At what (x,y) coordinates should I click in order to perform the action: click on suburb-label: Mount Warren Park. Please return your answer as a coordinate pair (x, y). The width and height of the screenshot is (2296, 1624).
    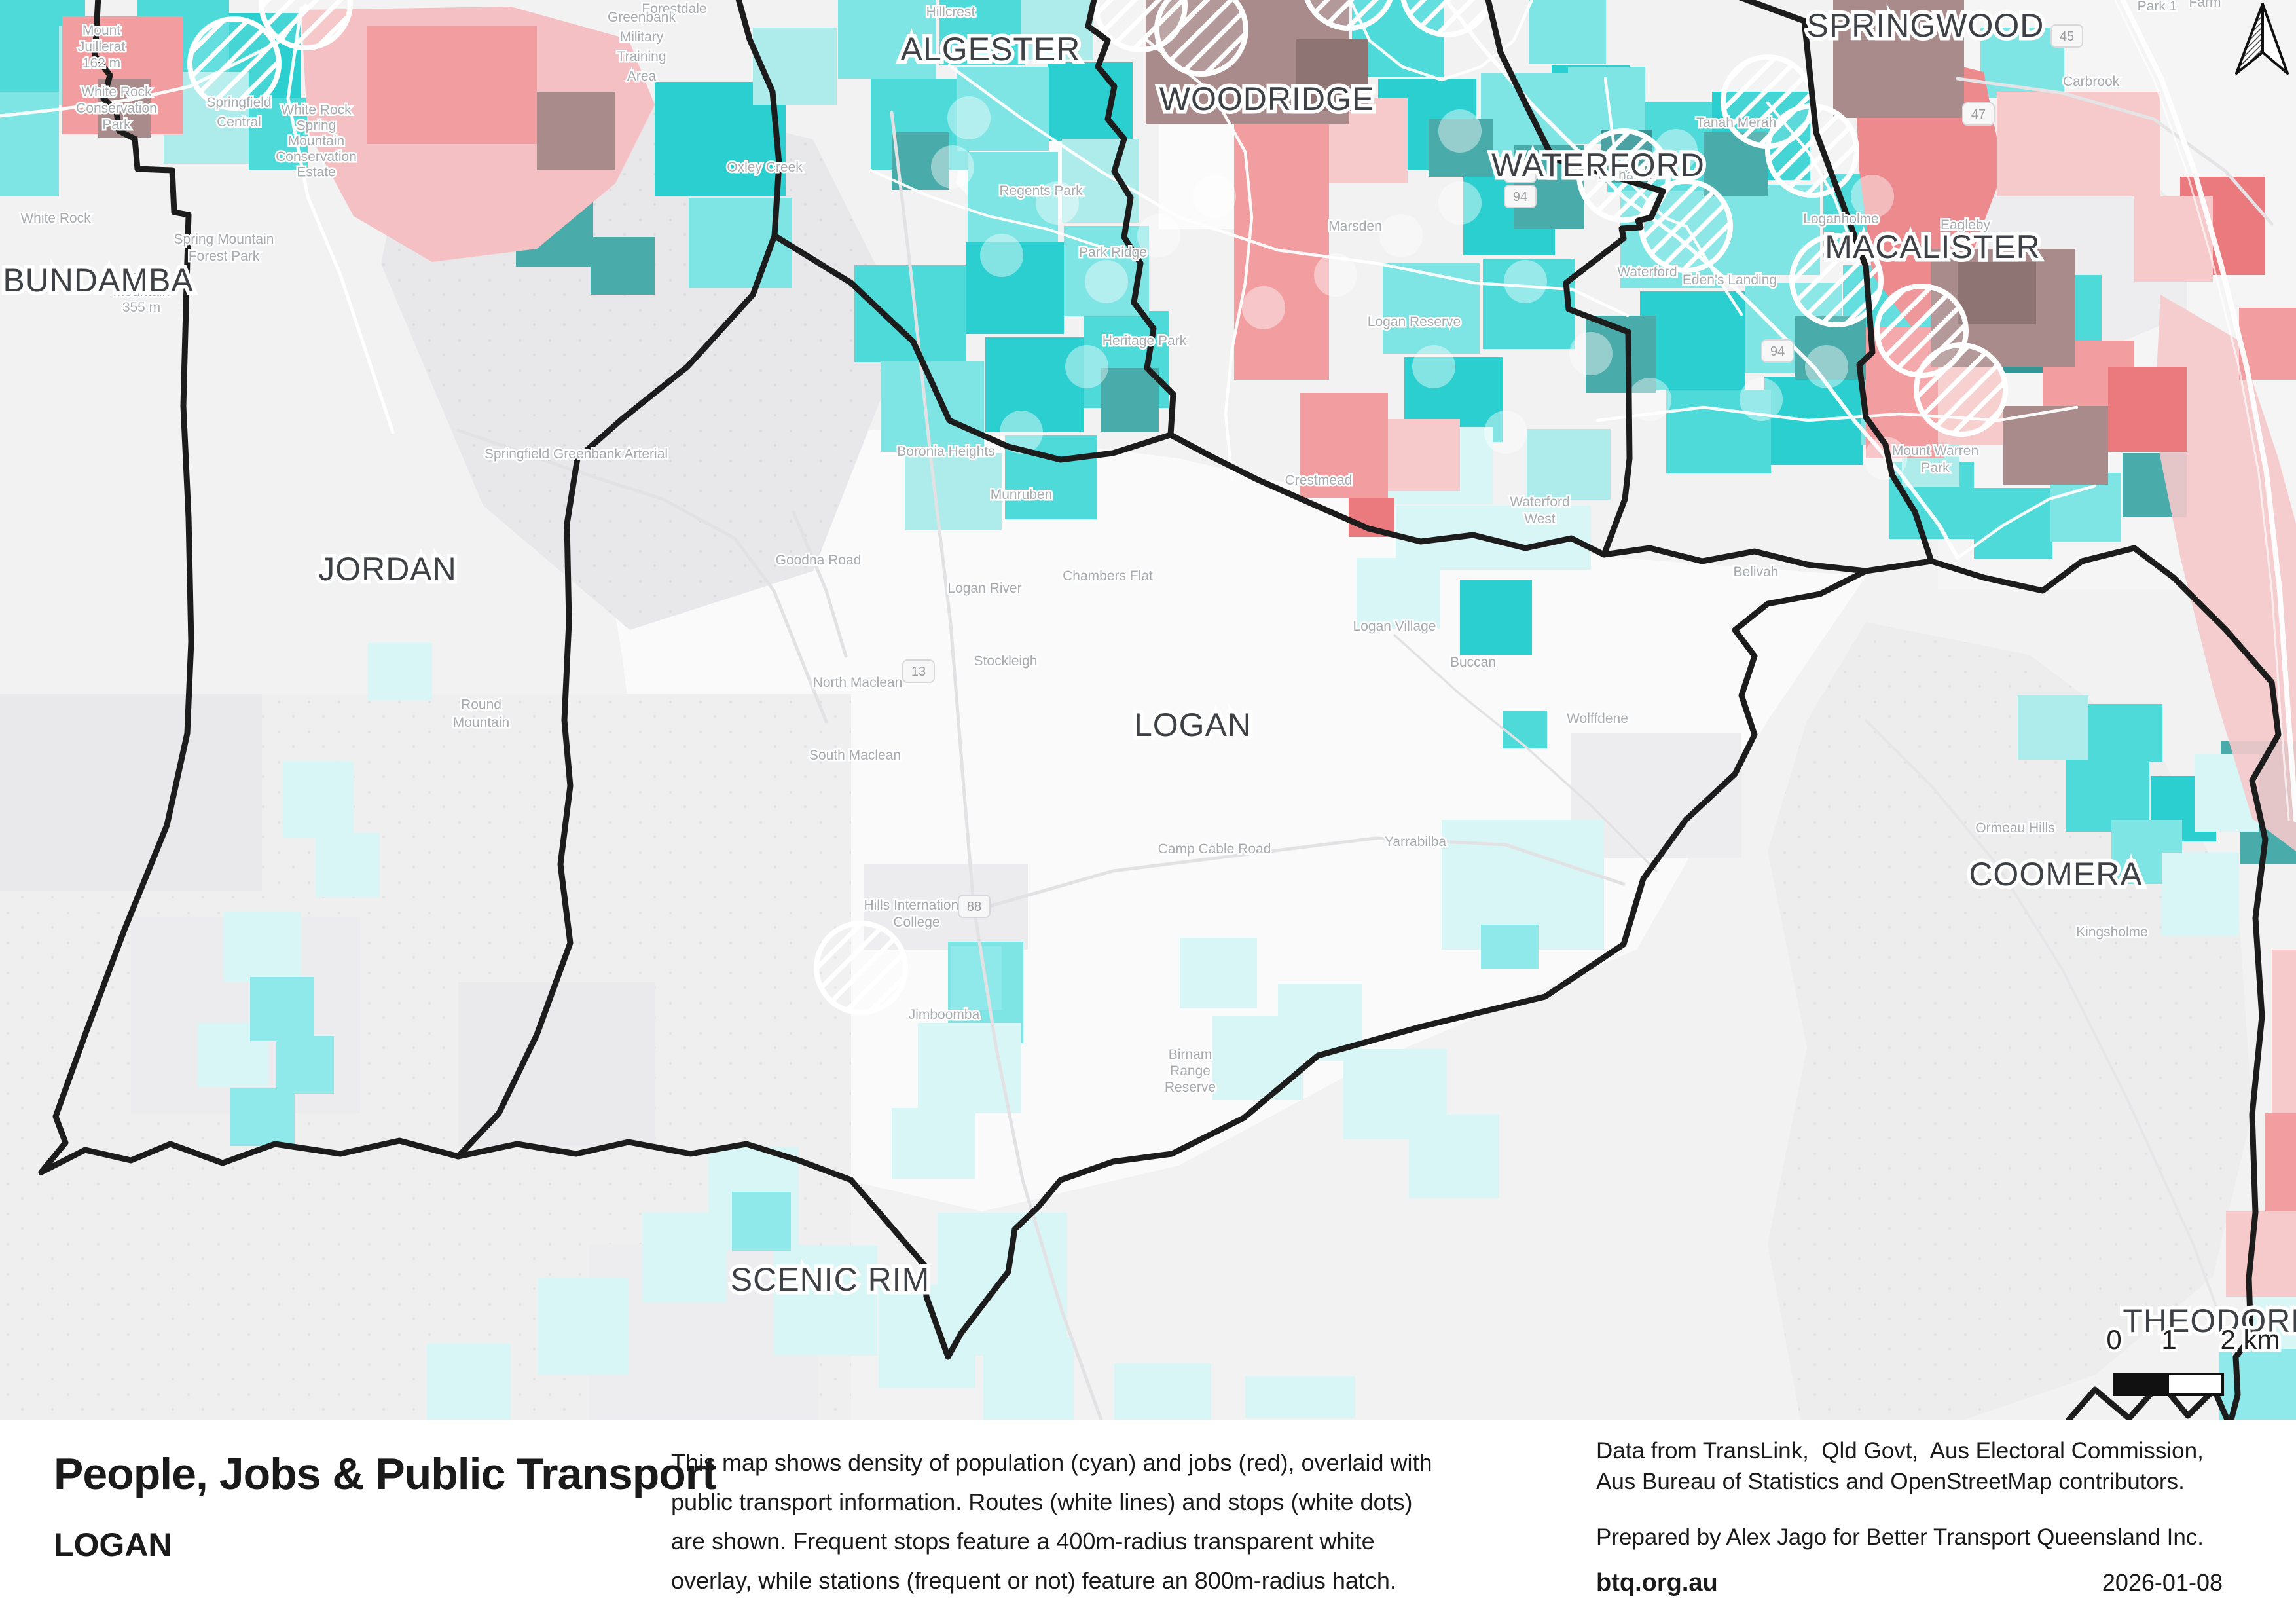
    Looking at the image, I should click on (1935, 459).